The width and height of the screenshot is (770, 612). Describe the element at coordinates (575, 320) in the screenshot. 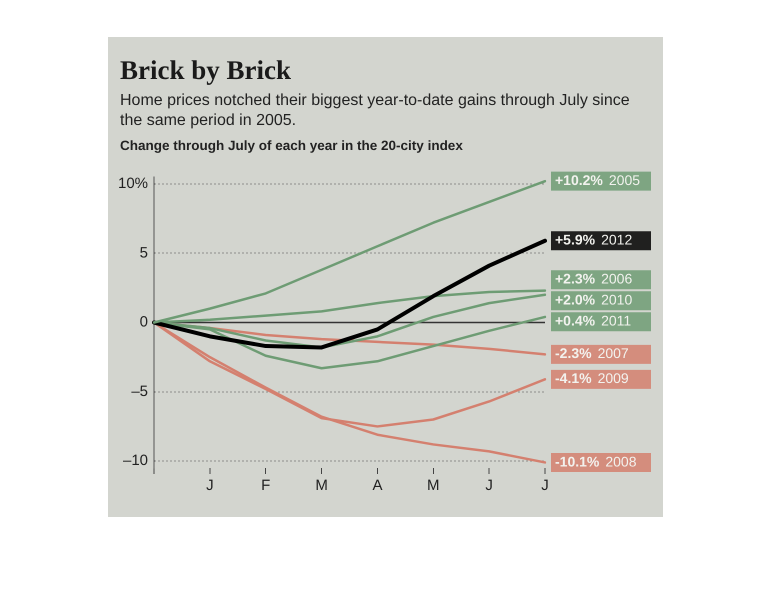

I see `data-label: +0.4%` at that location.